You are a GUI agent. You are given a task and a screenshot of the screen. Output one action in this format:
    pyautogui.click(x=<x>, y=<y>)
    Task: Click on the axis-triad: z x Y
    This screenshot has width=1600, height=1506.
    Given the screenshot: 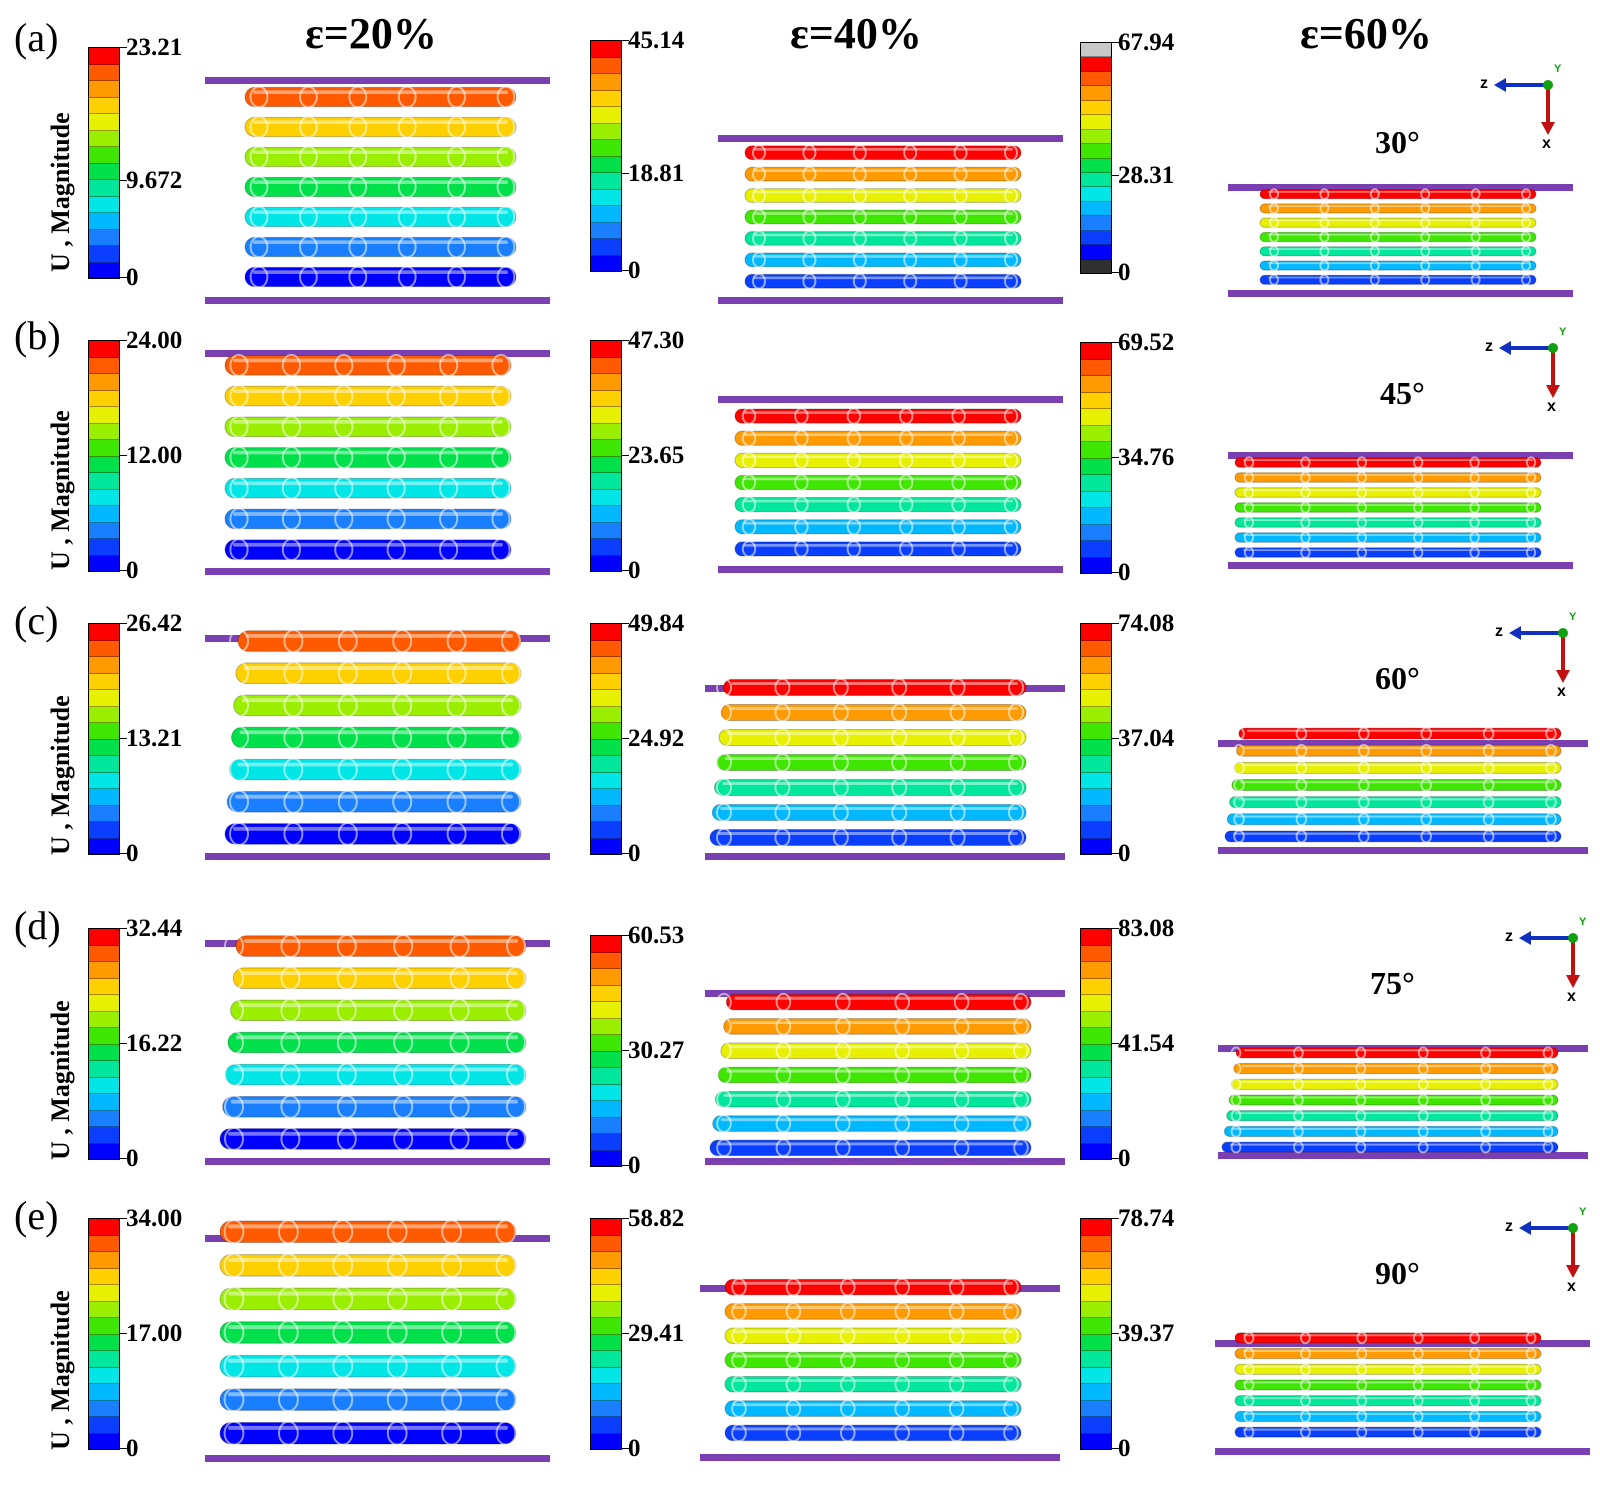 What is the action you would take?
    pyautogui.click(x=1540, y=373)
    